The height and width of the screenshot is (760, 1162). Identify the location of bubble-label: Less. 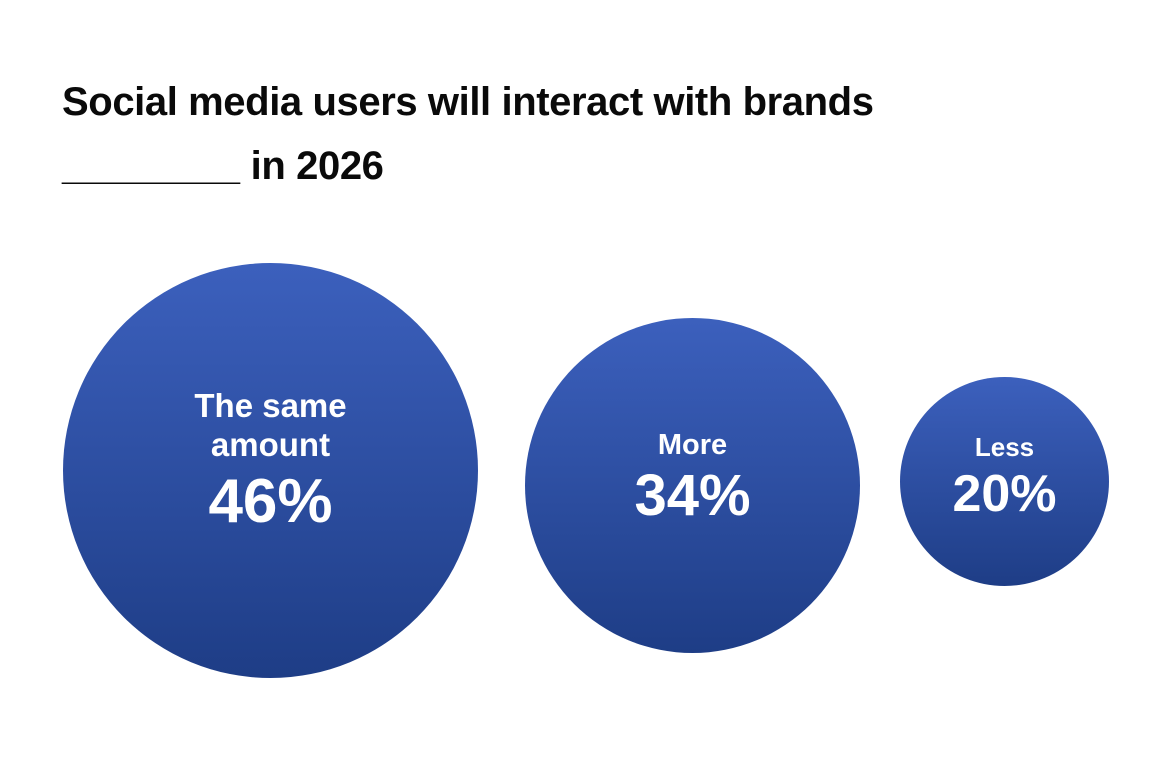
(1004, 447).